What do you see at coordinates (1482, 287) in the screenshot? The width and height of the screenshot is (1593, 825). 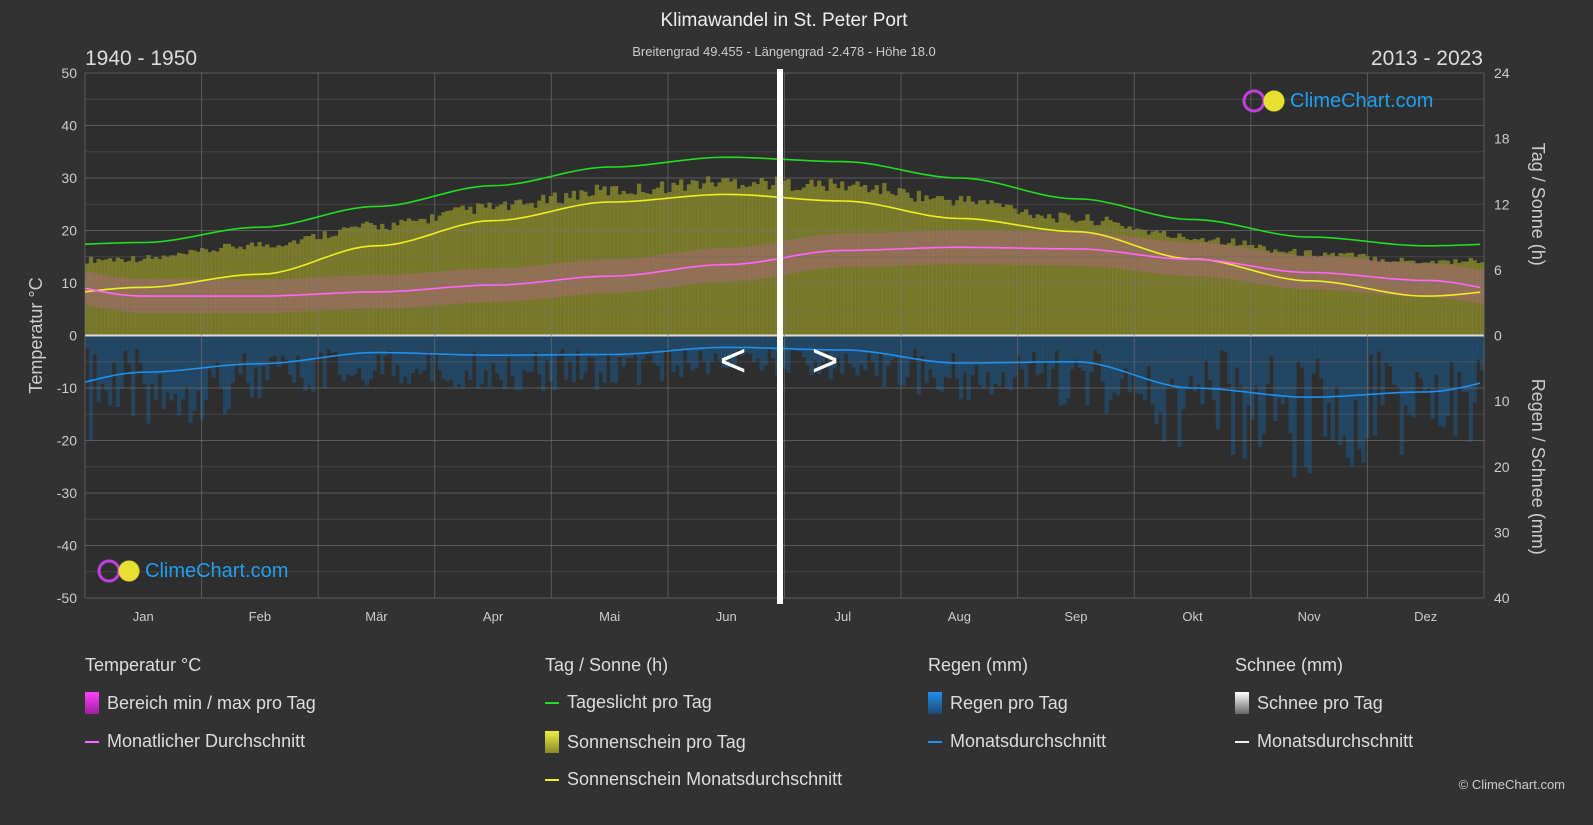 I see `temp-range-bar` at bounding box center [1482, 287].